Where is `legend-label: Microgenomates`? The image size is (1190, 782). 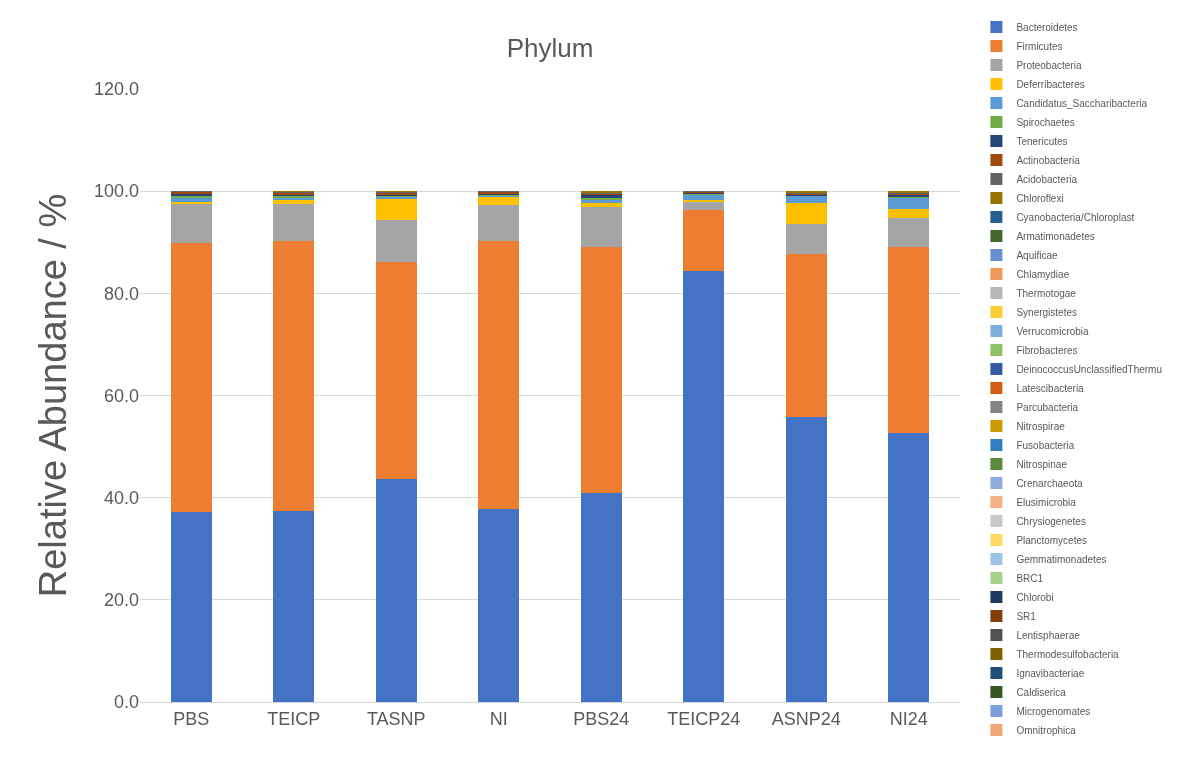 legend-label: Microgenomates is located at coordinates (1053, 711).